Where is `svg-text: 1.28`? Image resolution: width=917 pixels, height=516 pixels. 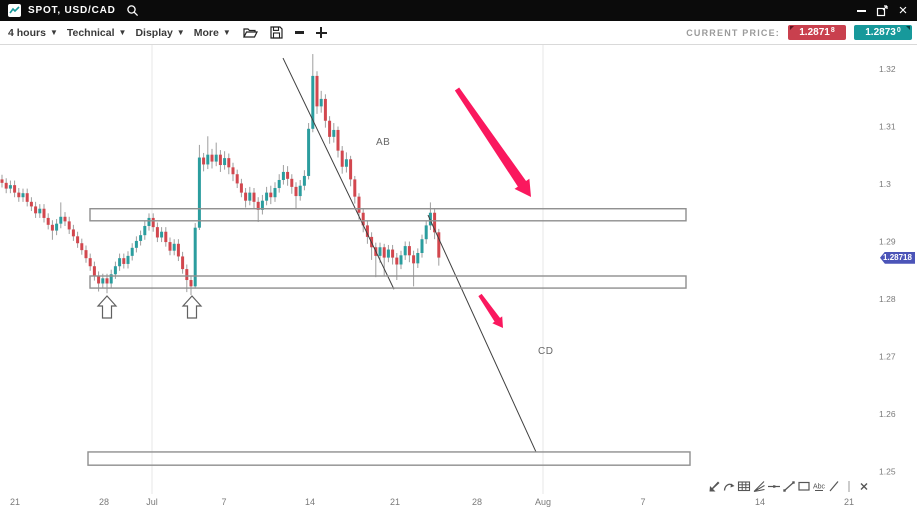
svg-text: 1.28 is located at coordinates (887, 299).